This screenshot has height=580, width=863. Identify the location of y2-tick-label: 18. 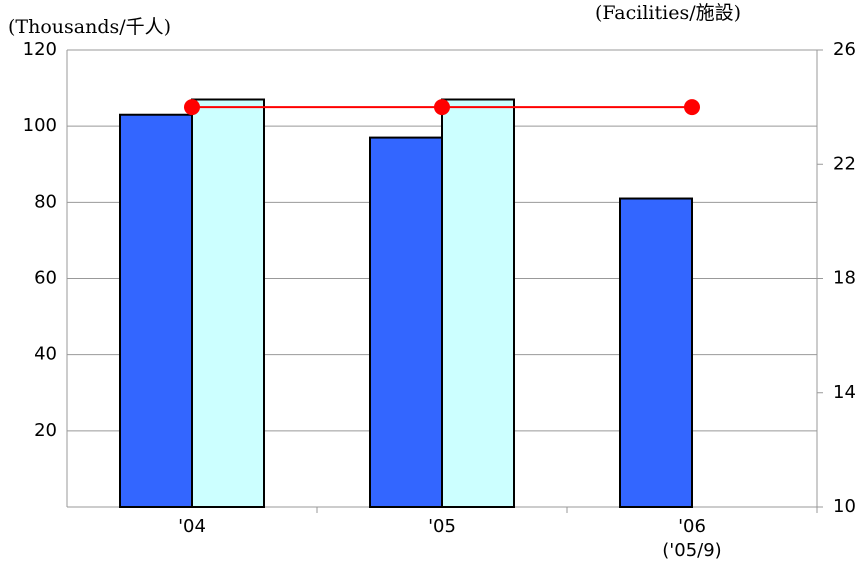
(844, 278).